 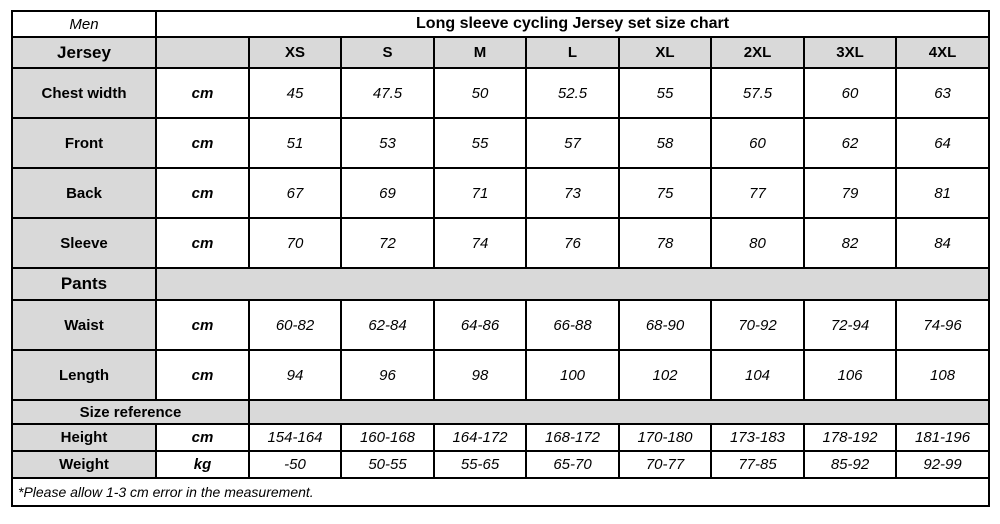 I want to click on value-cell: 70-77, so click(x=665, y=464).